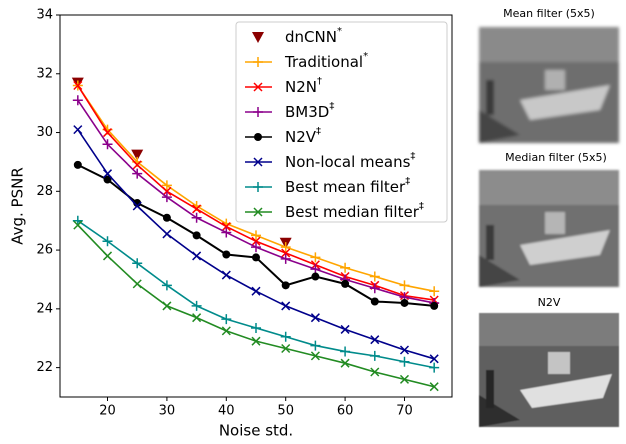 The height and width of the screenshot is (444, 626). What do you see at coordinates (44, 132) in the screenshot?
I see `y-tick-label: 30` at bounding box center [44, 132].